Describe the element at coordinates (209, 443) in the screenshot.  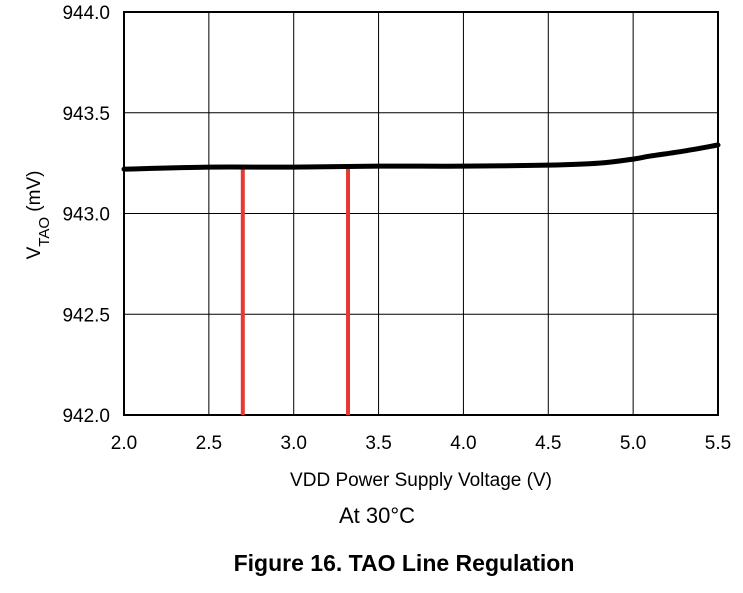
I see `x-tick-label: 2.5` at that location.